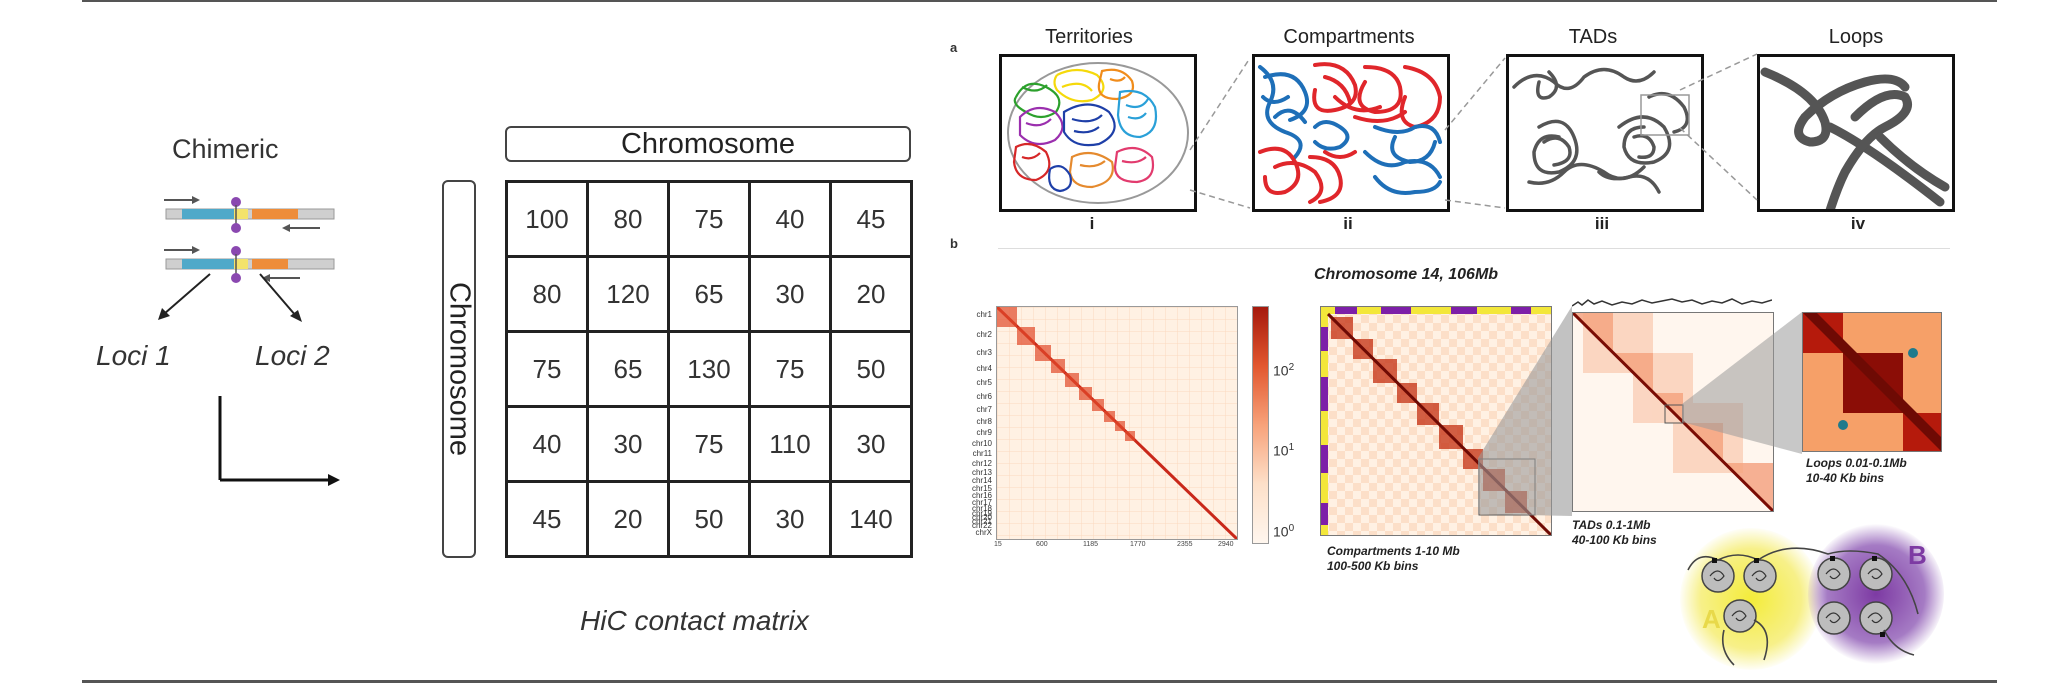 Image resolution: width=2064 pixels, height=684 pixels. I want to click on roman-i: i, so click(1092, 223).